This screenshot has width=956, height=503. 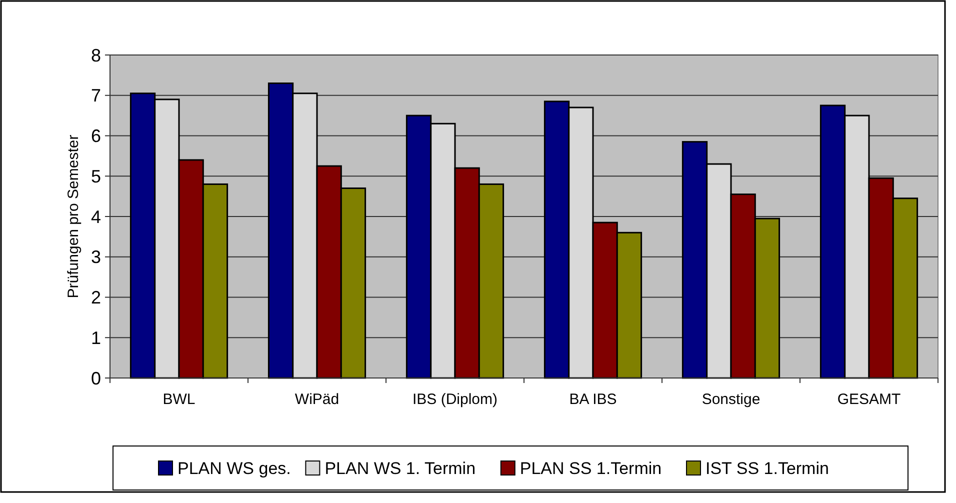 I want to click on legend-label: PLAN WS ges., so click(x=234, y=468).